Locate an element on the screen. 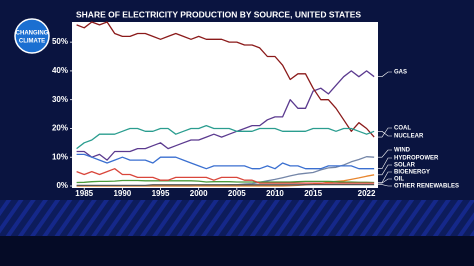 The image size is (474, 266). legend-label: OTHER RENEWABLES is located at coordinates (426, 187).